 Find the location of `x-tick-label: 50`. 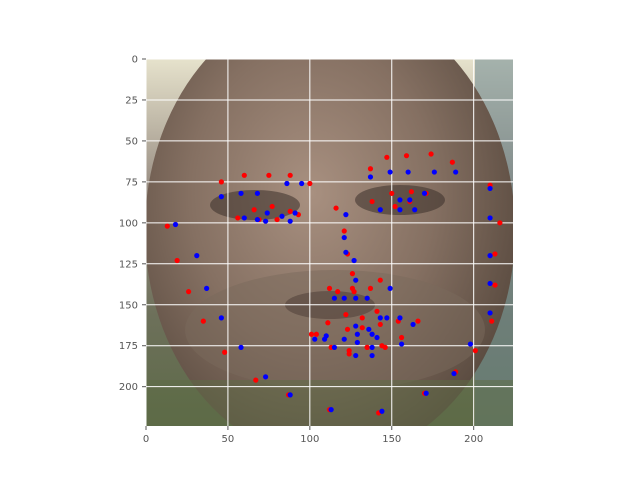

x-tick-label: 50 is located at coordinates (228, 439).